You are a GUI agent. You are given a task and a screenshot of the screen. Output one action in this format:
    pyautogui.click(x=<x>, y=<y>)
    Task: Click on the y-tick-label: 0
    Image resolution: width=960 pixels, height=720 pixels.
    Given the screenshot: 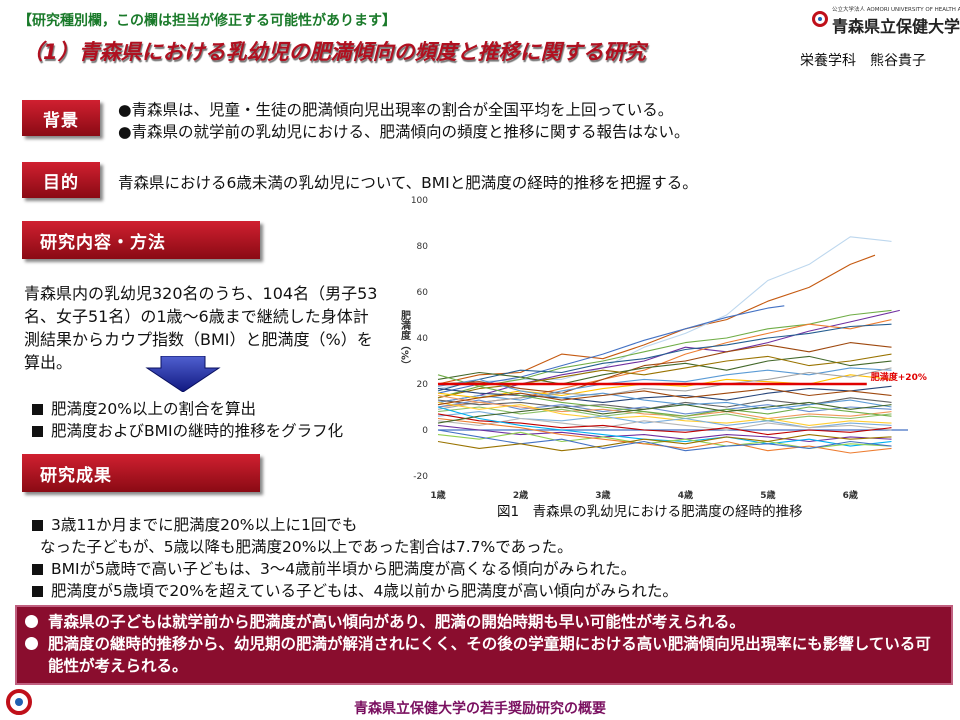 What is the action you would take?
    pyautogui.click(x=425, y=431)
    